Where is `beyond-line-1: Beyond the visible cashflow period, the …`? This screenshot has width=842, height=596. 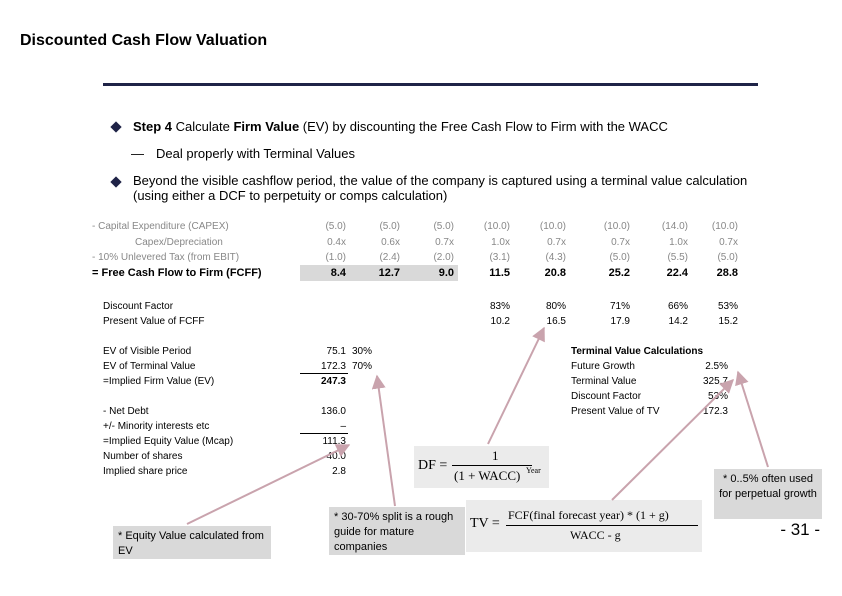 beyond-line-1: Beyond the visible cashflow period, the … is located at coordinates (440, 180).